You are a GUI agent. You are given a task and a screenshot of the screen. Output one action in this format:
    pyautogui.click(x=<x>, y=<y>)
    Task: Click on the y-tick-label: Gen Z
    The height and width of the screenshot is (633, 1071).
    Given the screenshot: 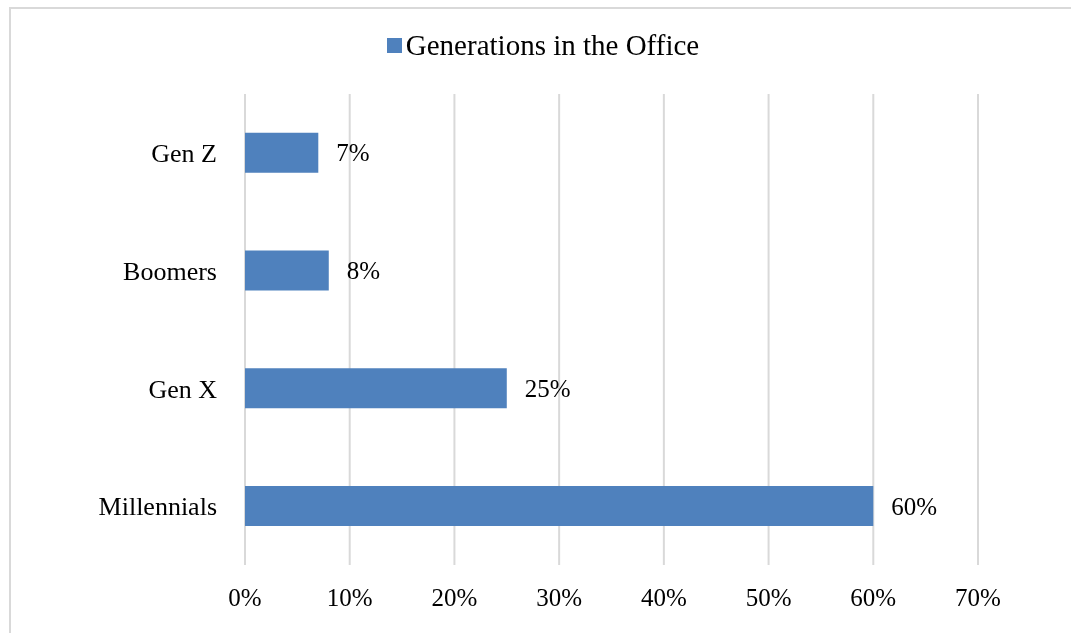 What is the action you would take?
    pyautogui.click(x=184, y=154)
    